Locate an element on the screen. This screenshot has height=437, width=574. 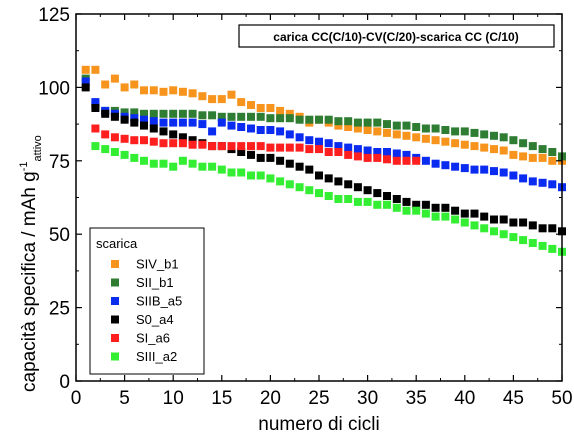
x-tick-label: 15 is located at coordinates (221, 398).